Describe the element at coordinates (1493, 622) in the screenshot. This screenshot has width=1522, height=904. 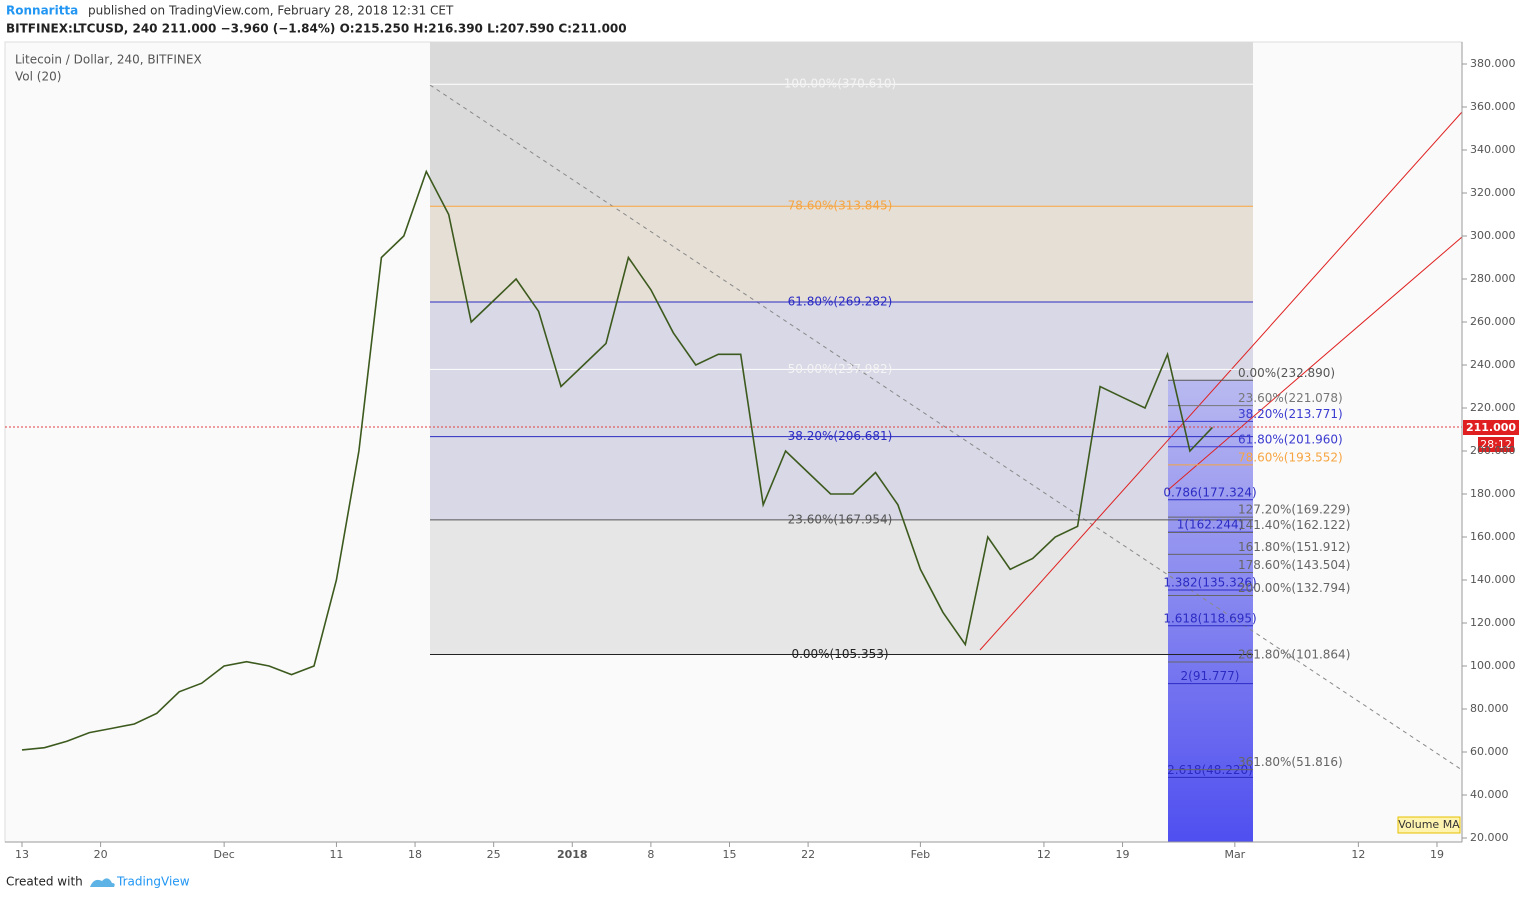
I see `price-tick-label: 120.000` at that location.